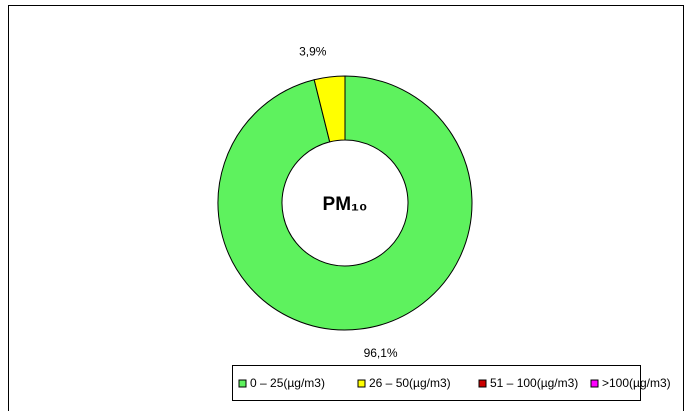 The height and width of the screenshot is (411, 690). What do you see at coordinates (636, 383) in the screenshot?
I see `legend-label: >100(µg/m3)` at bounding box center [636, 383].